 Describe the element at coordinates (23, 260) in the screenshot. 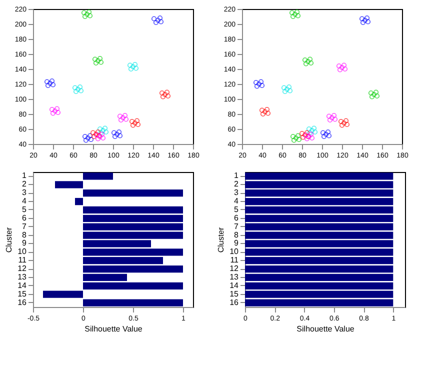

I see `y-tick-label: 11` at that location.